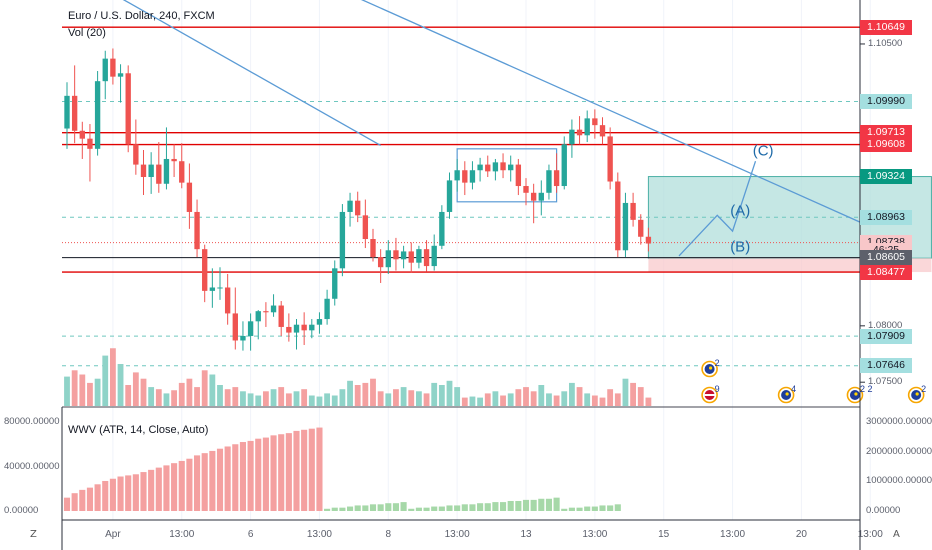  What do you see at coordinates (740, 210) in the screenshot?
I see `wave-label: (A)` at bounding box center [740, 210].